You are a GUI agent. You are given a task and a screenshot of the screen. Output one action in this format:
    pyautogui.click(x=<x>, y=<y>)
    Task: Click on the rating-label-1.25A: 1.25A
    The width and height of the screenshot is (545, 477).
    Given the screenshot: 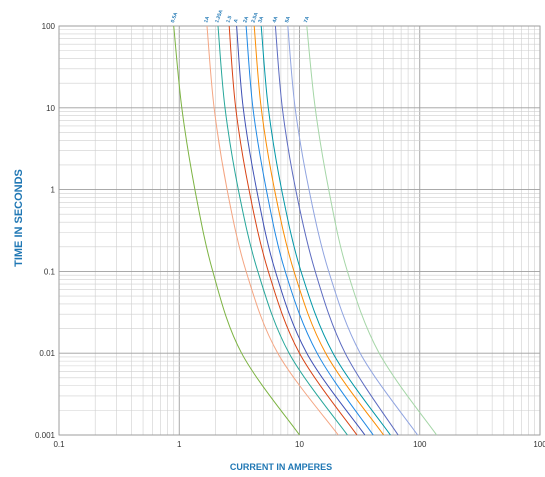 What is the action you would take?
    pyautogui.click(x=219, y=16)
    